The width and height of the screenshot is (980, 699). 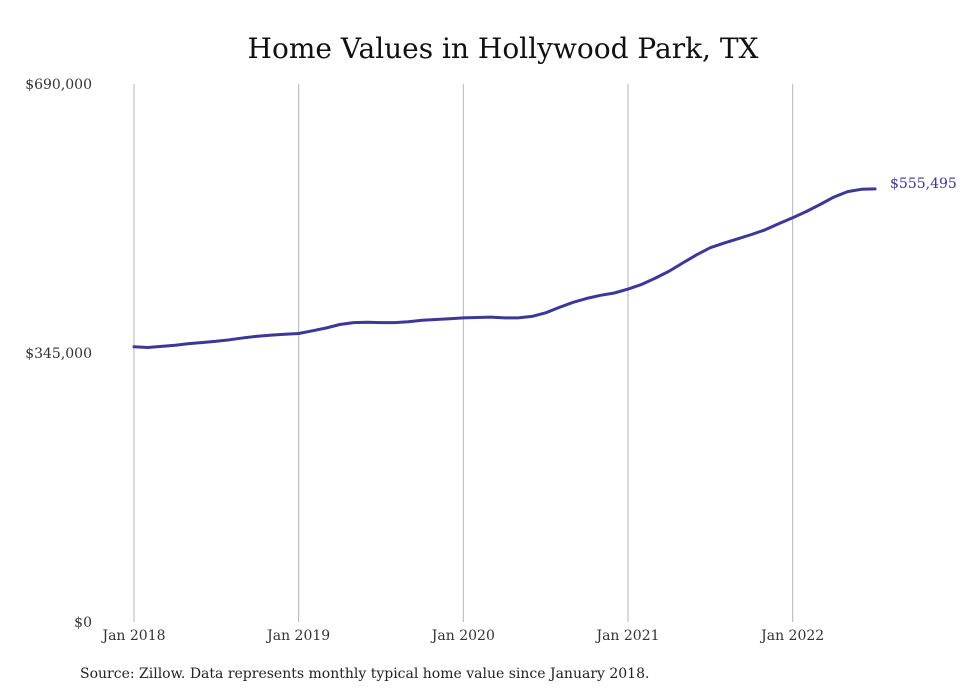 I want to click on end-value-label: $555,495, so click(x=923, y=184).